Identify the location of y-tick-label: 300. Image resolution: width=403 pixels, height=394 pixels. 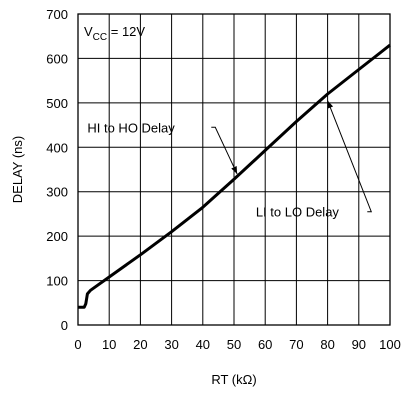
(57, 192).